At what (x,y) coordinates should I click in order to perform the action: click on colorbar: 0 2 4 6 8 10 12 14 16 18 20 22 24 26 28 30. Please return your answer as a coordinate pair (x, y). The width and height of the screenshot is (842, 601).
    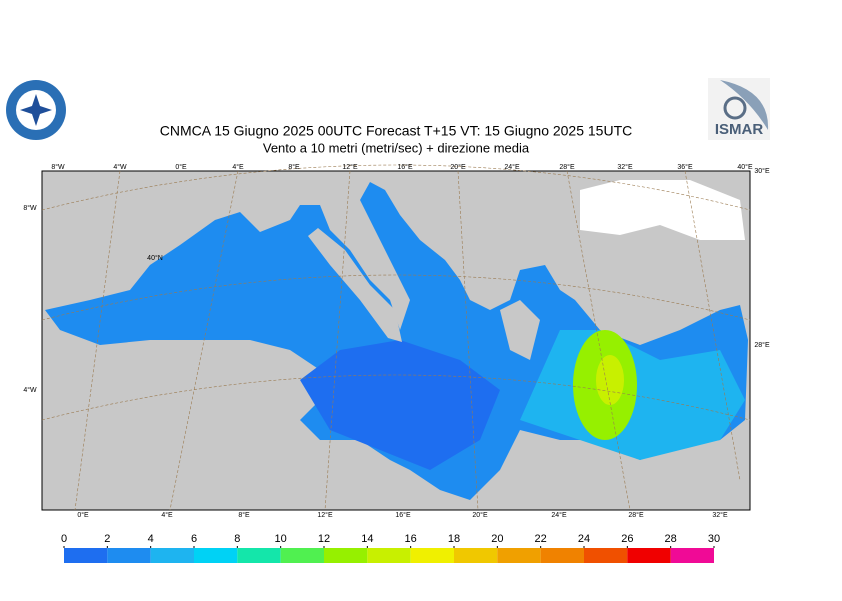
    Looking at the image, I should click on (390, 548).